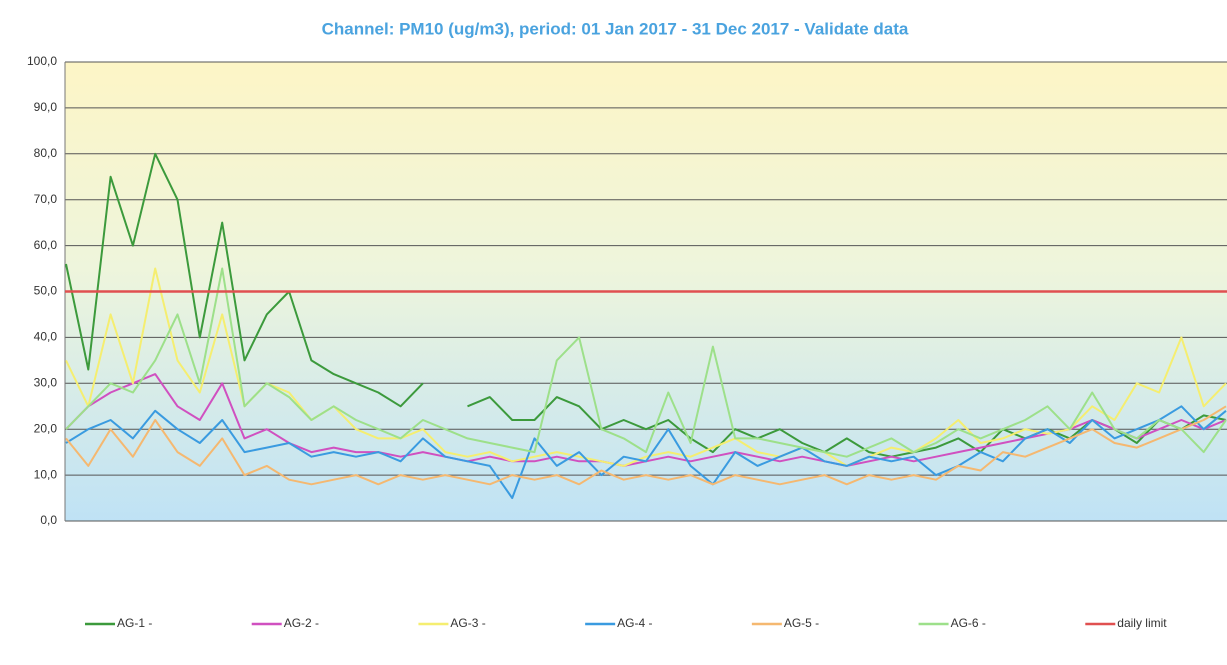  What do you see at coordinates (46, 245) in the screenshot?
I see `y-tick-label: 60,0` at bounding box center [46, 245].